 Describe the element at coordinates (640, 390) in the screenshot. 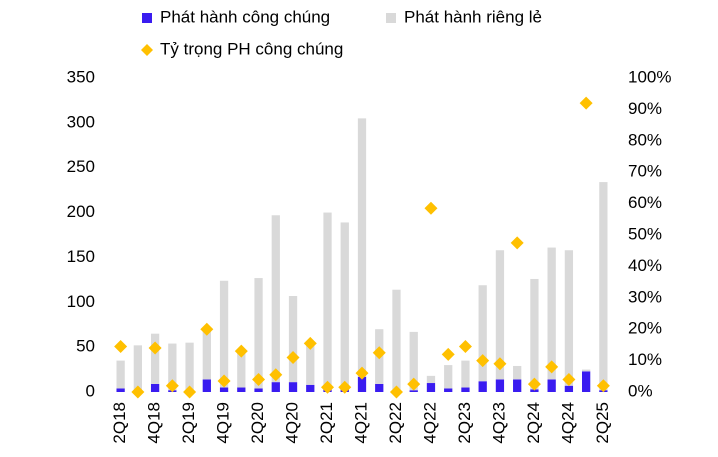

I see `y2-tick-label: 0%` at that location.